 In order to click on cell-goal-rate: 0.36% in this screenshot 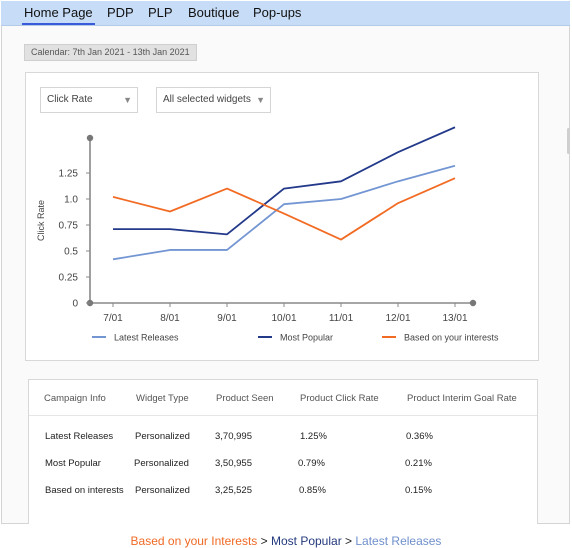, I will do `click(419, 436)`.